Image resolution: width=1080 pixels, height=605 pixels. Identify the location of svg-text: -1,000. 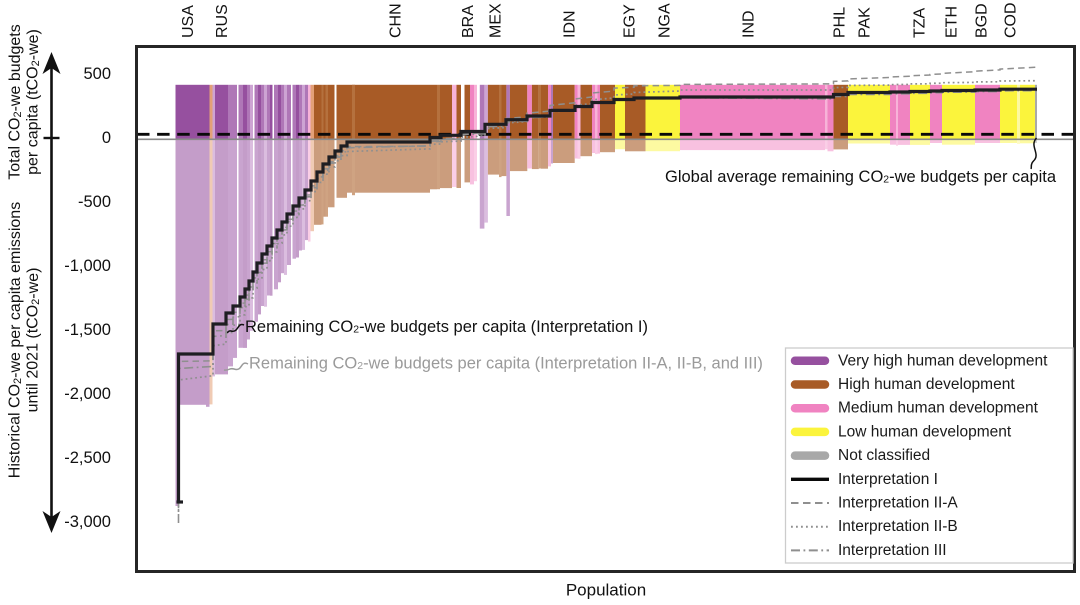
(87, 266).